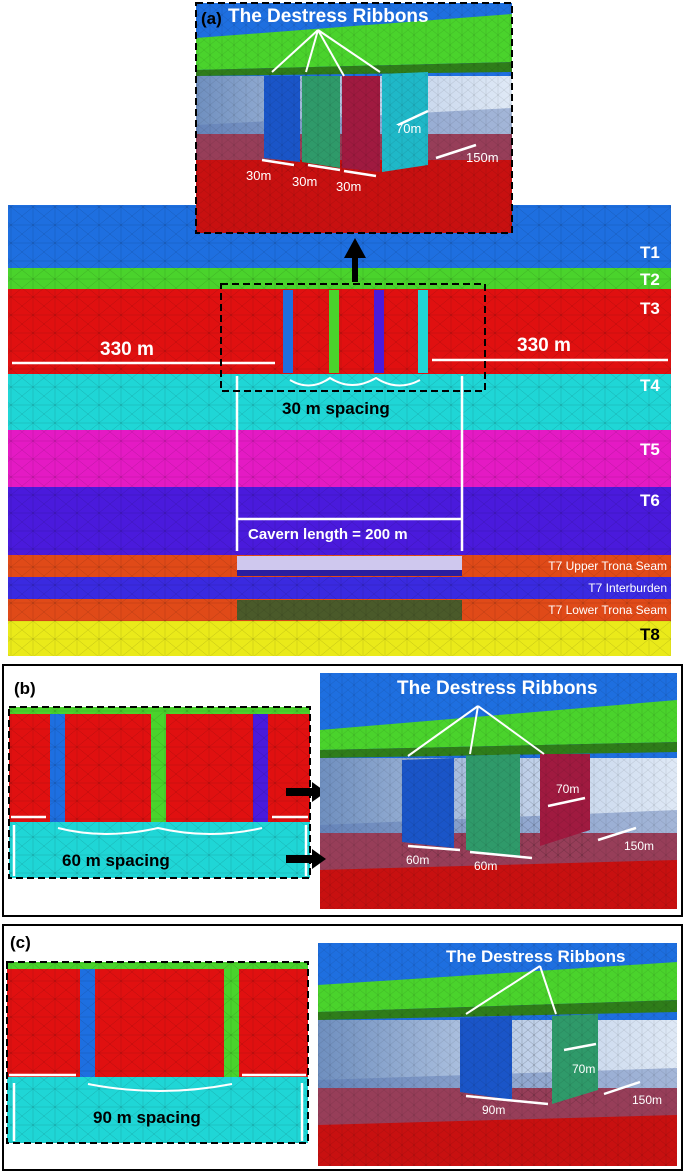 Image resolution: width=685 pixels, height=1175 pixels. Describe the element at coordinates (353, 337) in the screenshot. I see `zoom-box` at that location.